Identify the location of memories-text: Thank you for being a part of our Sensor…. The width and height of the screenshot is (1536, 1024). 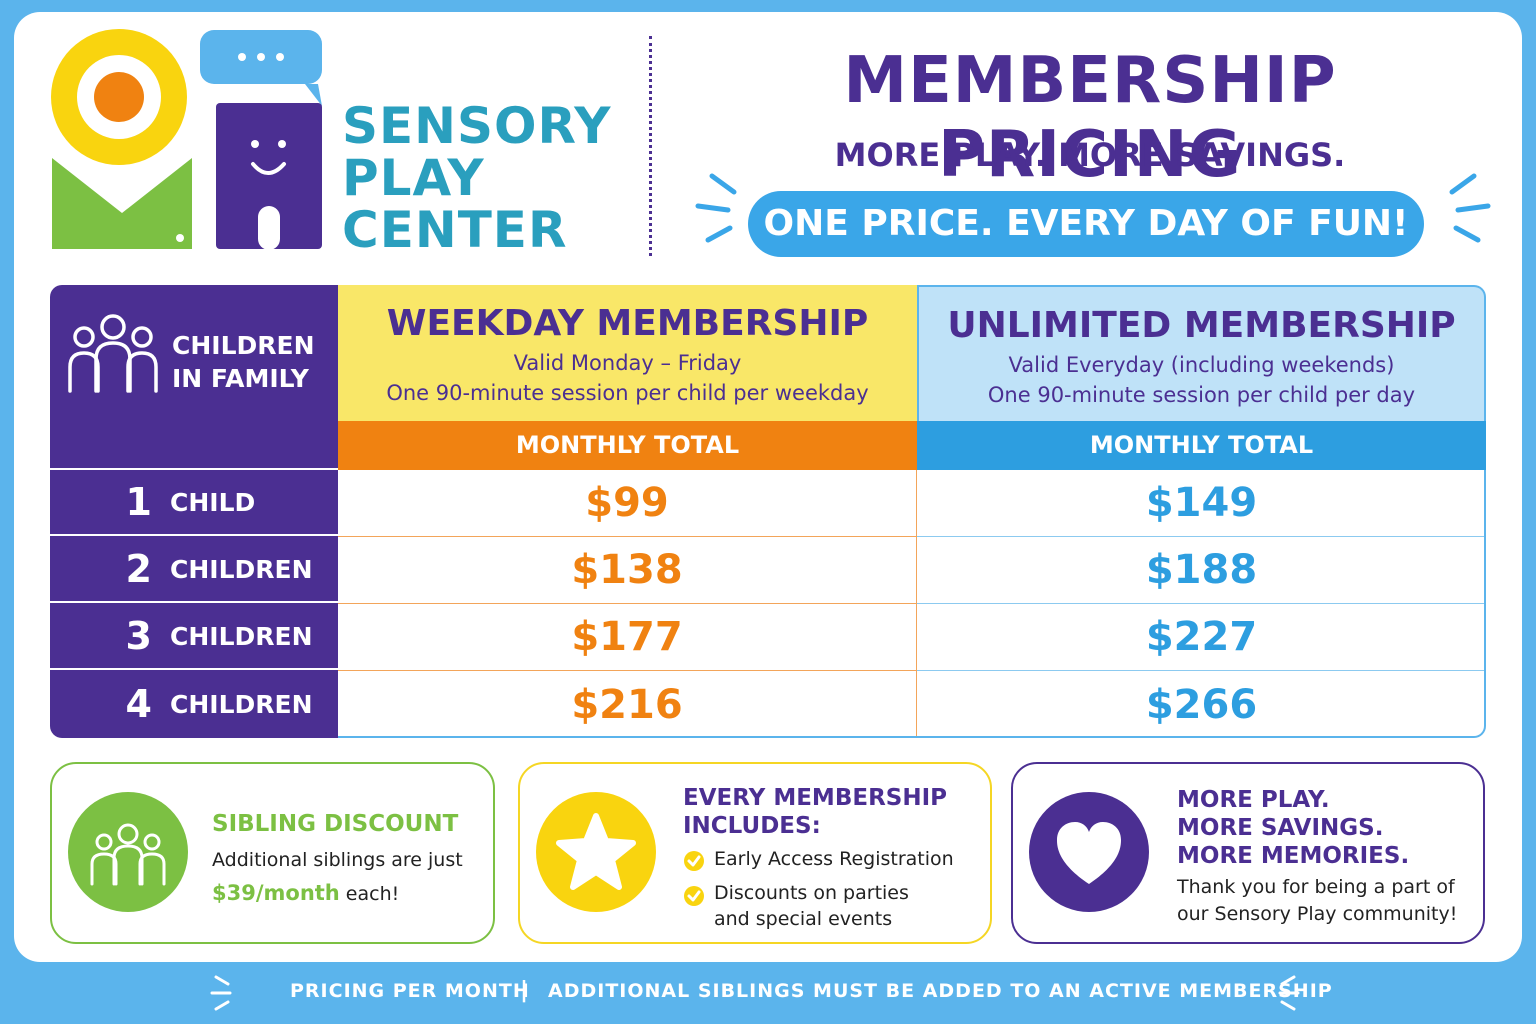
(1317, 901).